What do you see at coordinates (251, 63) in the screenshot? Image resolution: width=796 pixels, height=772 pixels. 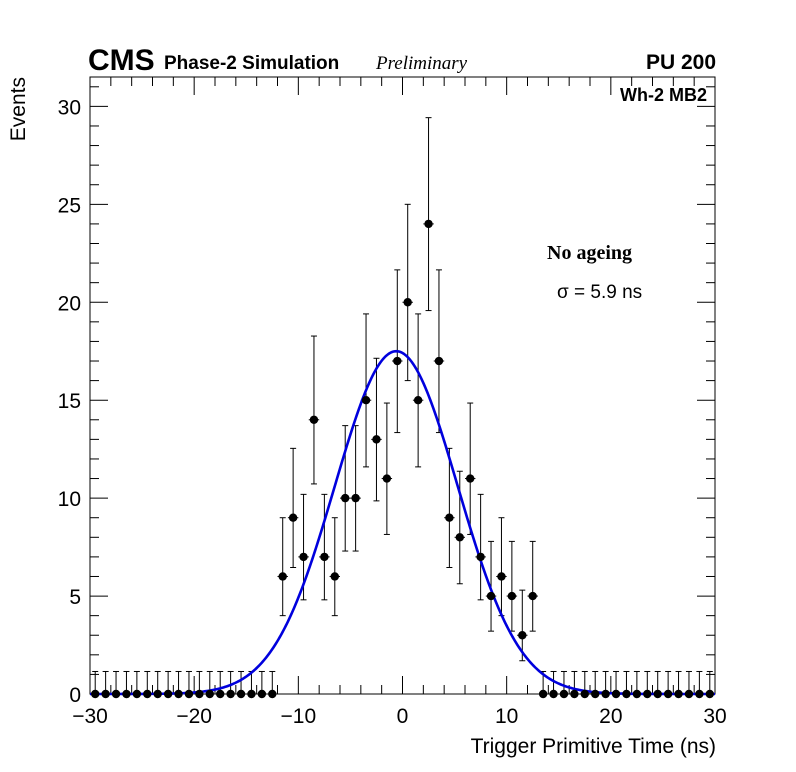 I see `subtitle-label: Phase-2 Simulation` at bounding box center [251, 63].